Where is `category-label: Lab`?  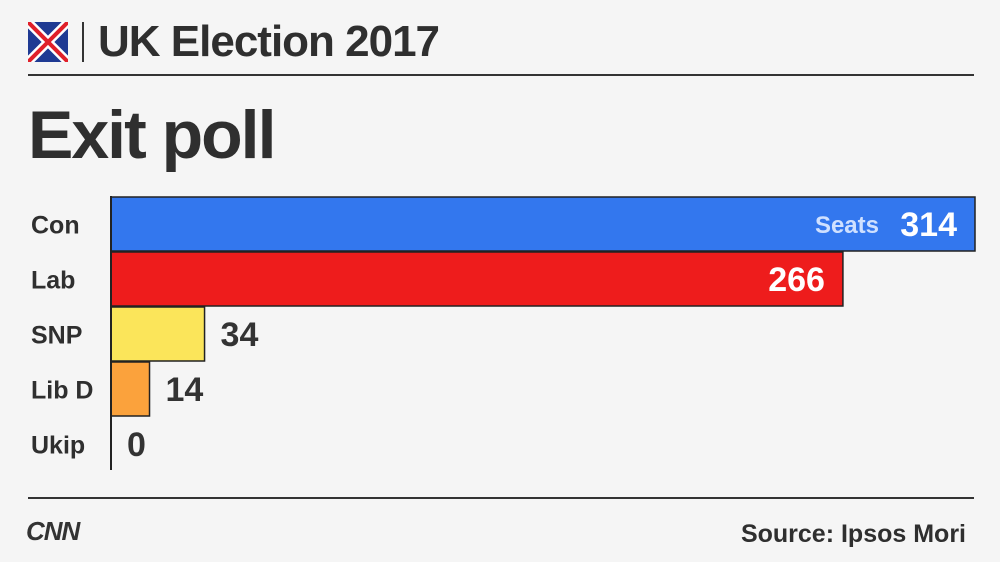
category-label: Lab is located at coordinates (53, 281).